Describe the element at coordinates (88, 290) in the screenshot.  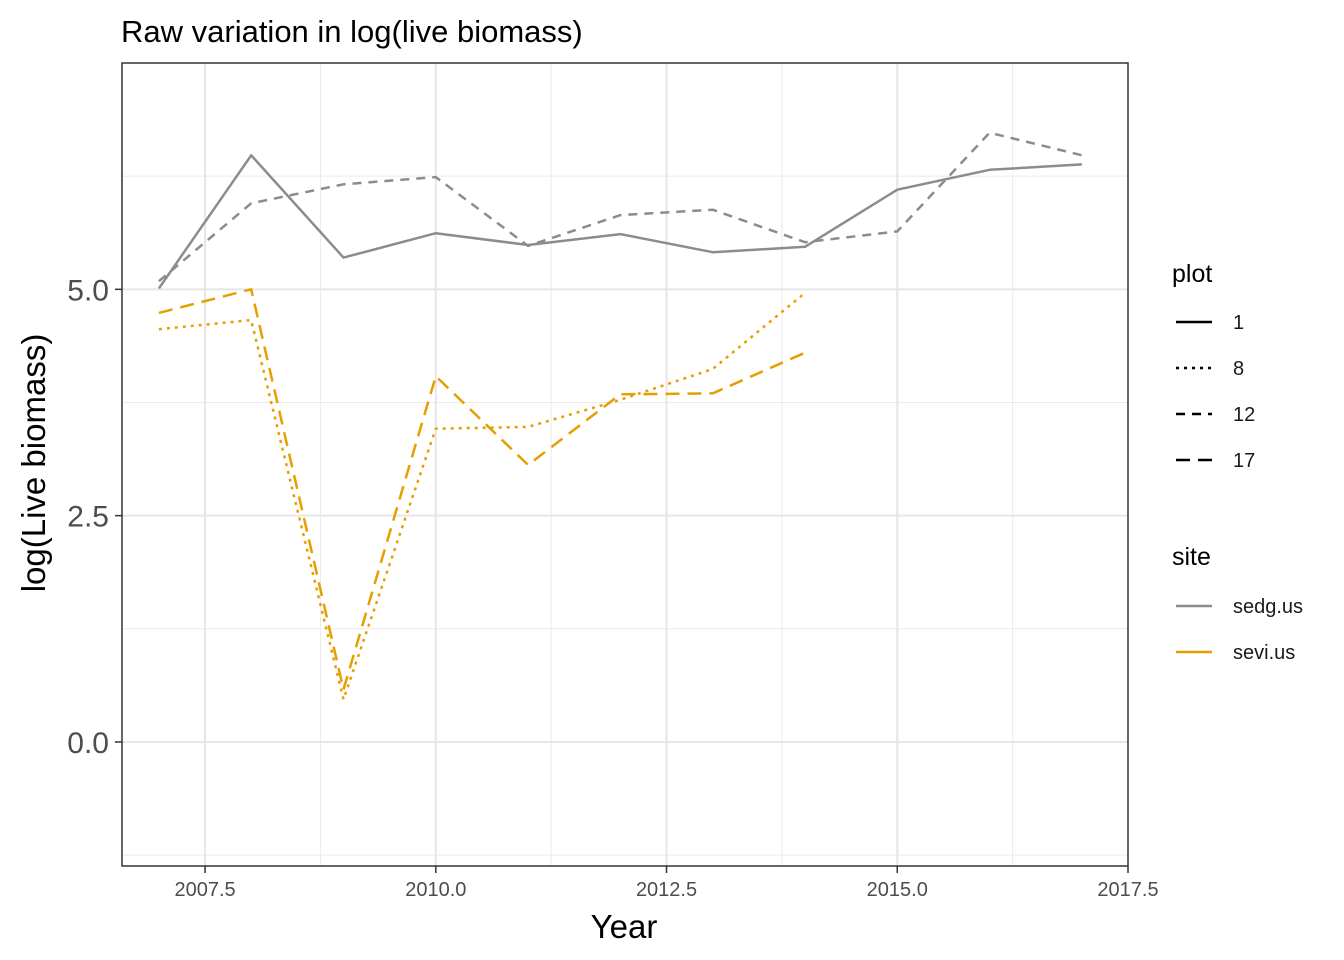
I see `y-tick-label: 5.0` at that location.